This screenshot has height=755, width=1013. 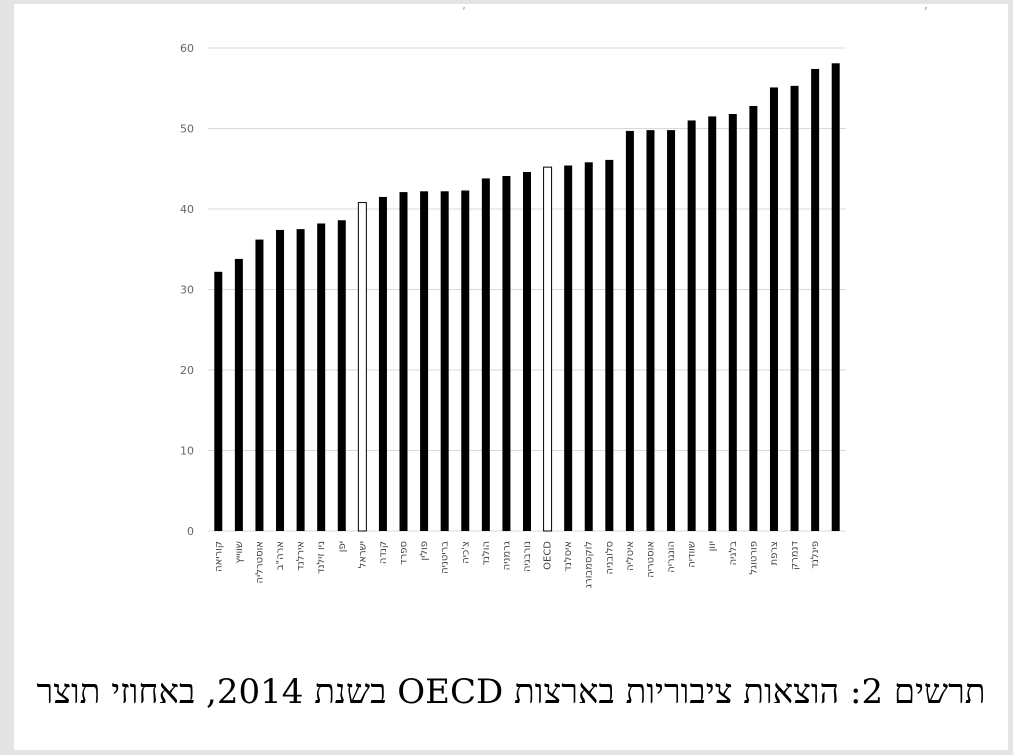 I want to click on x-tick-label: אירלנד, so click(x=301, y=556).